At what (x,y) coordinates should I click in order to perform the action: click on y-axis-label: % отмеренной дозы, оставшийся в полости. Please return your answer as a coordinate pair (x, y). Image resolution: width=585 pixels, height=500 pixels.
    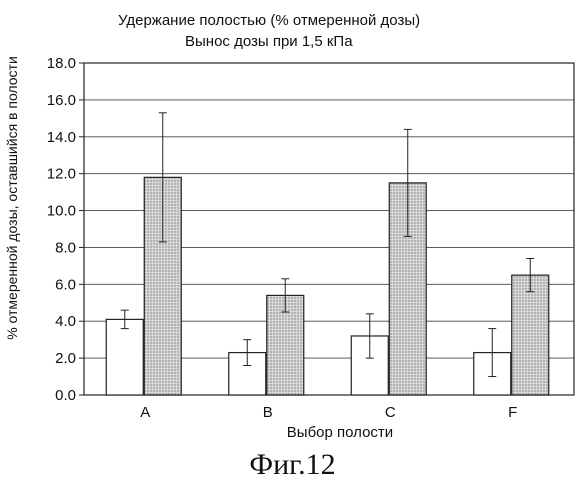
    Looking at the image, I should click on (12, 198).